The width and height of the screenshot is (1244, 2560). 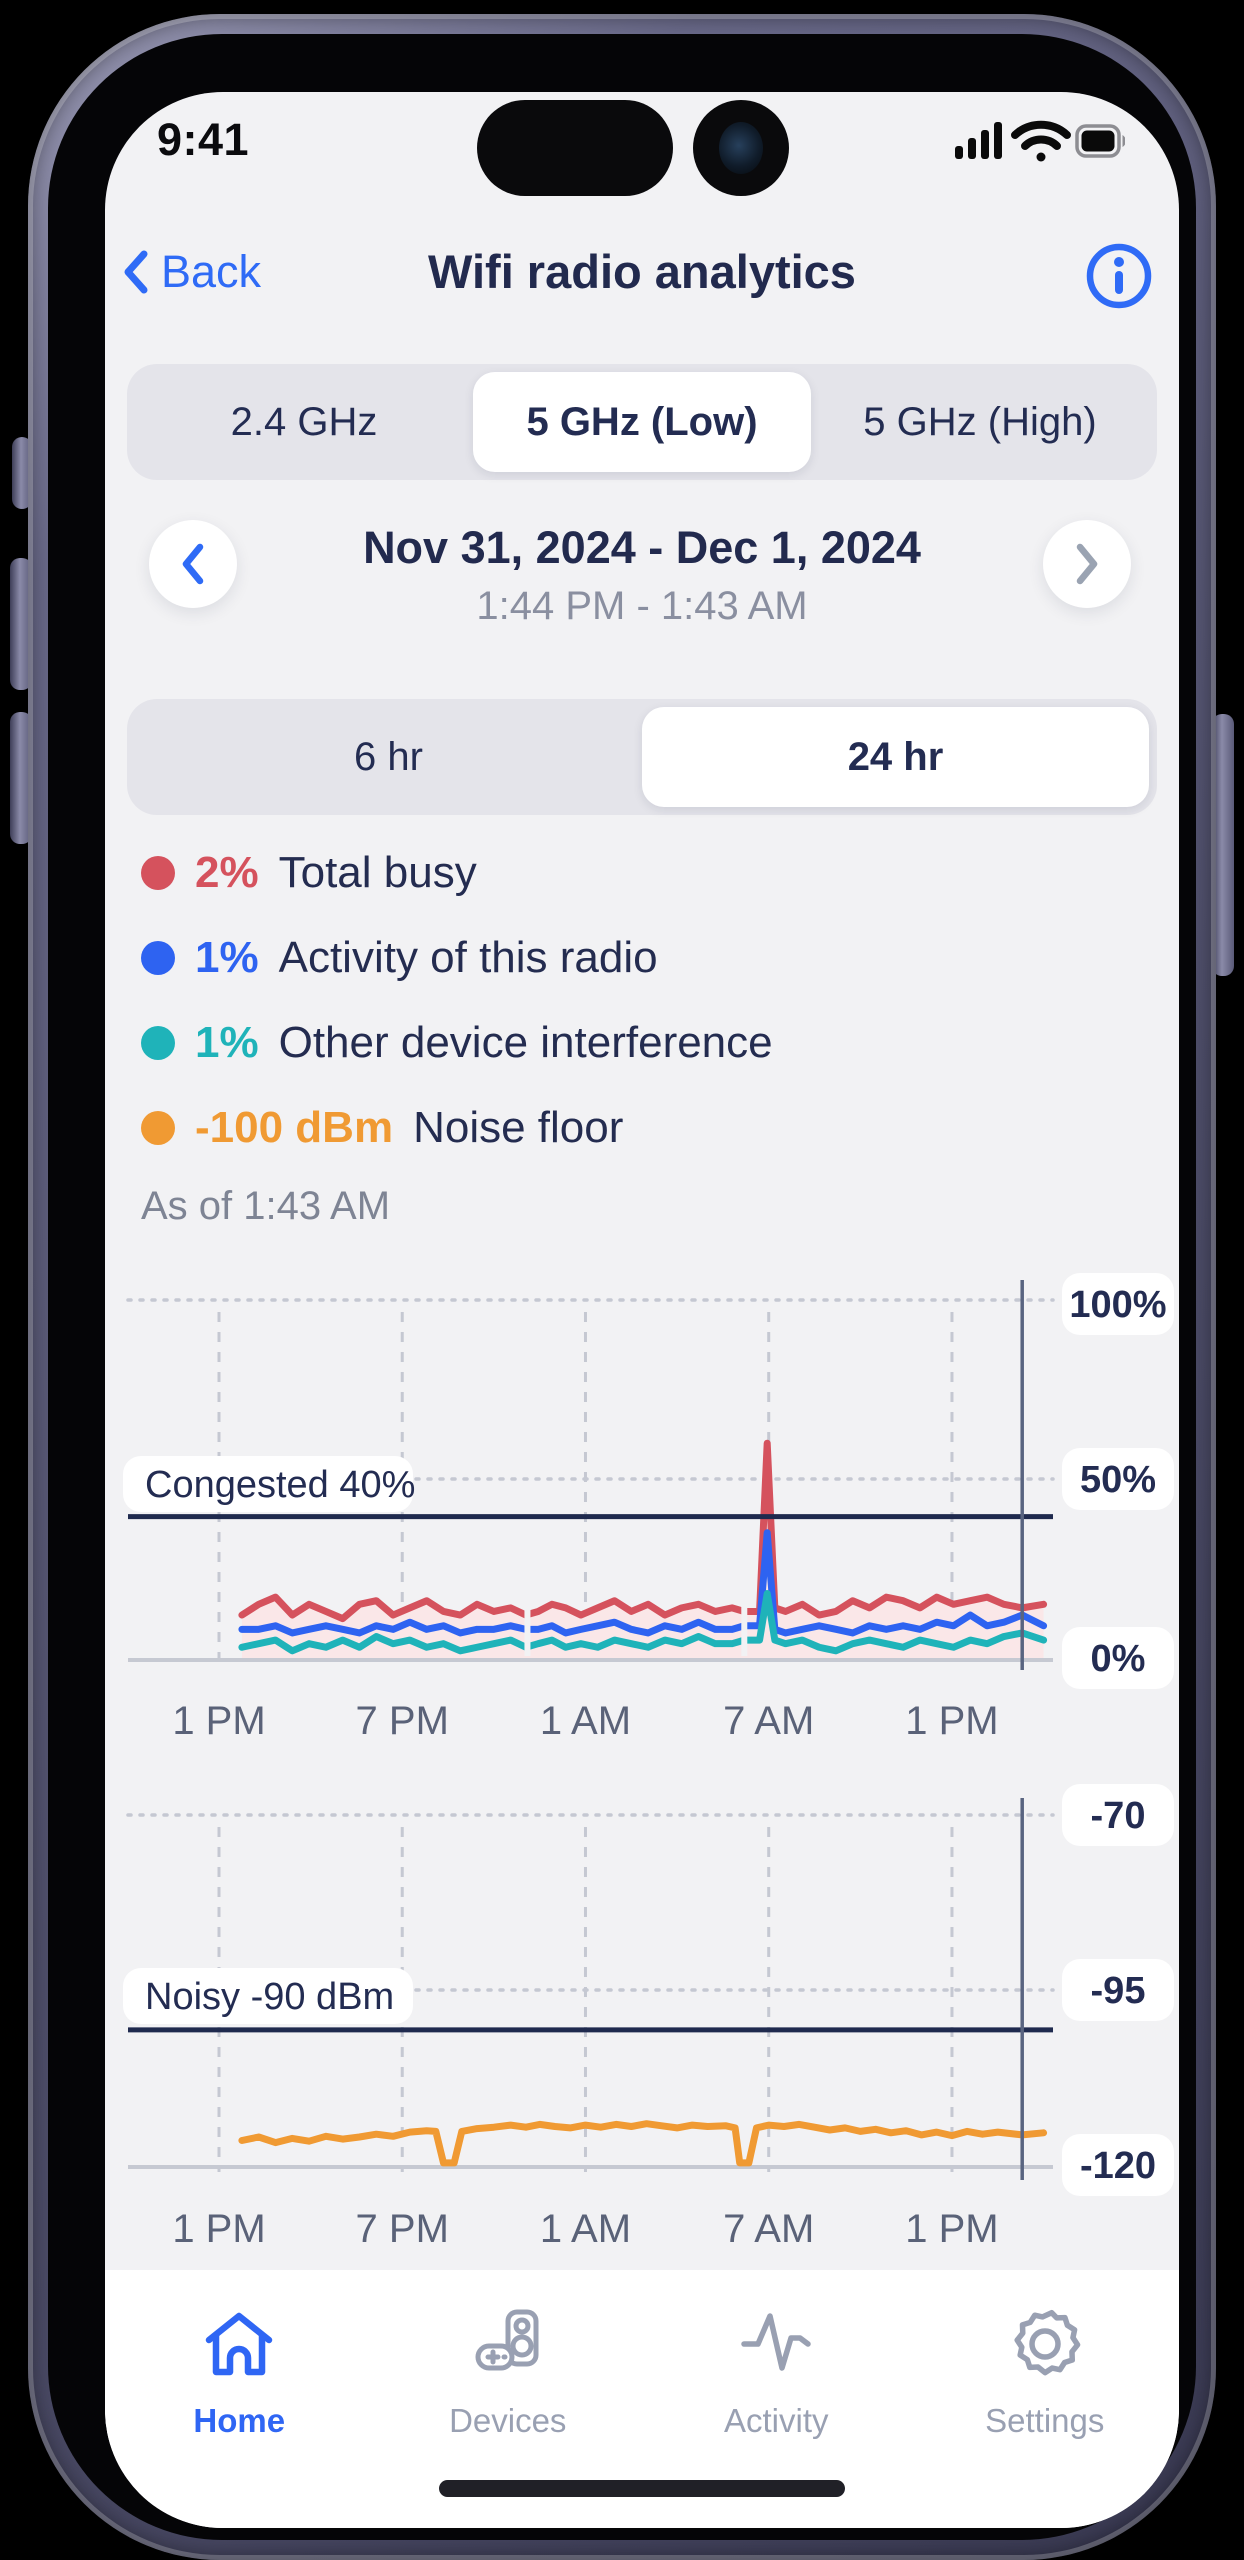 What do you see at coordinates (239, 2399) in the screenshot?
I see `nav-item-home: Home` at bounding box center [239, 2399].